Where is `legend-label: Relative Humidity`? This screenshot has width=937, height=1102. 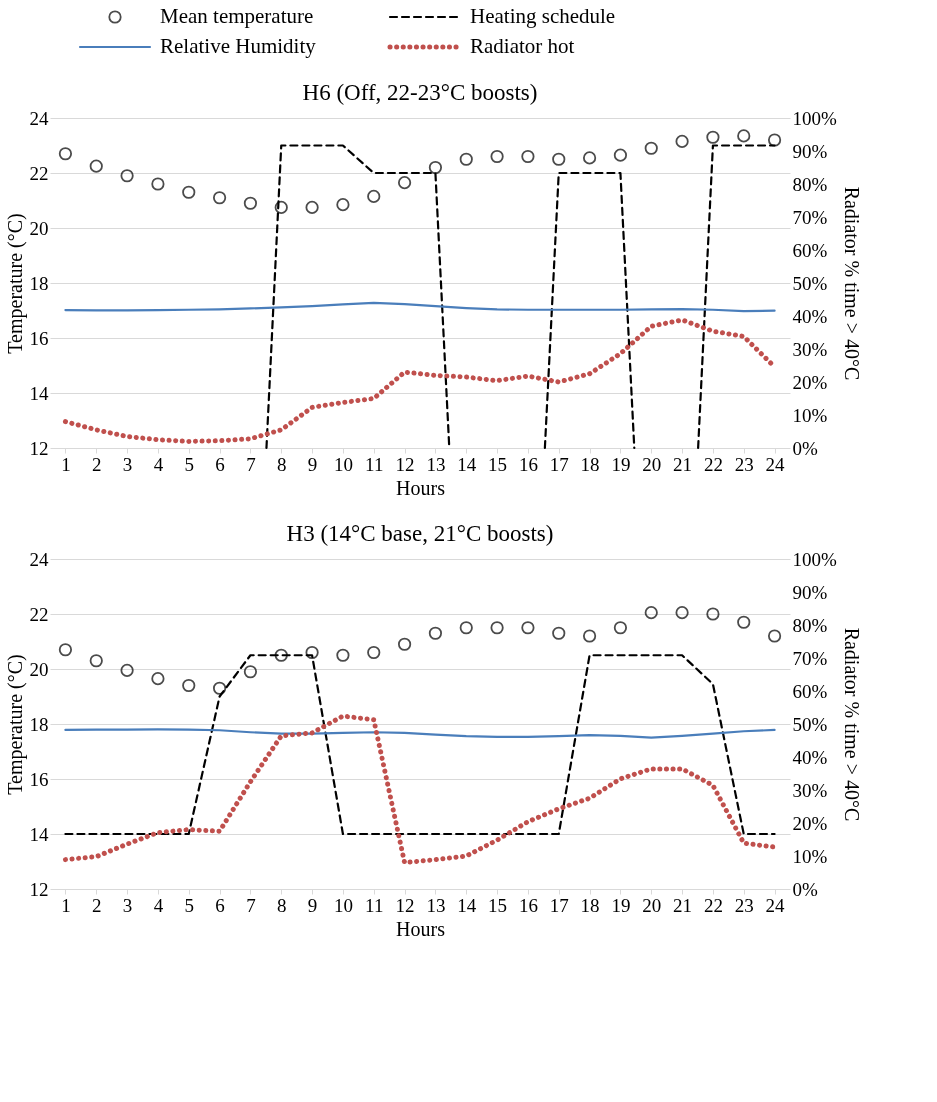 legend-label: Relative Humidity is located at coordinates (238, 46).